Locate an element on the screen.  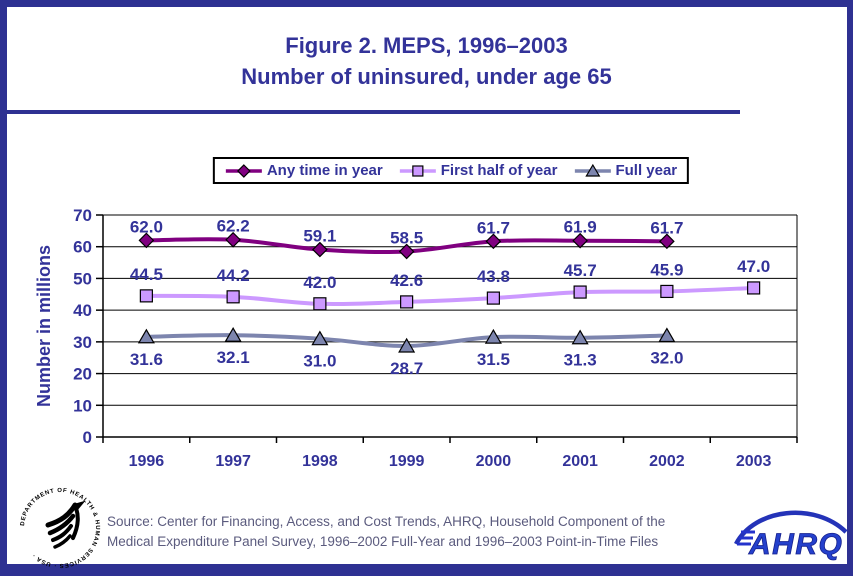
y-tick-label: 10 is located at coordinates (82, 405).